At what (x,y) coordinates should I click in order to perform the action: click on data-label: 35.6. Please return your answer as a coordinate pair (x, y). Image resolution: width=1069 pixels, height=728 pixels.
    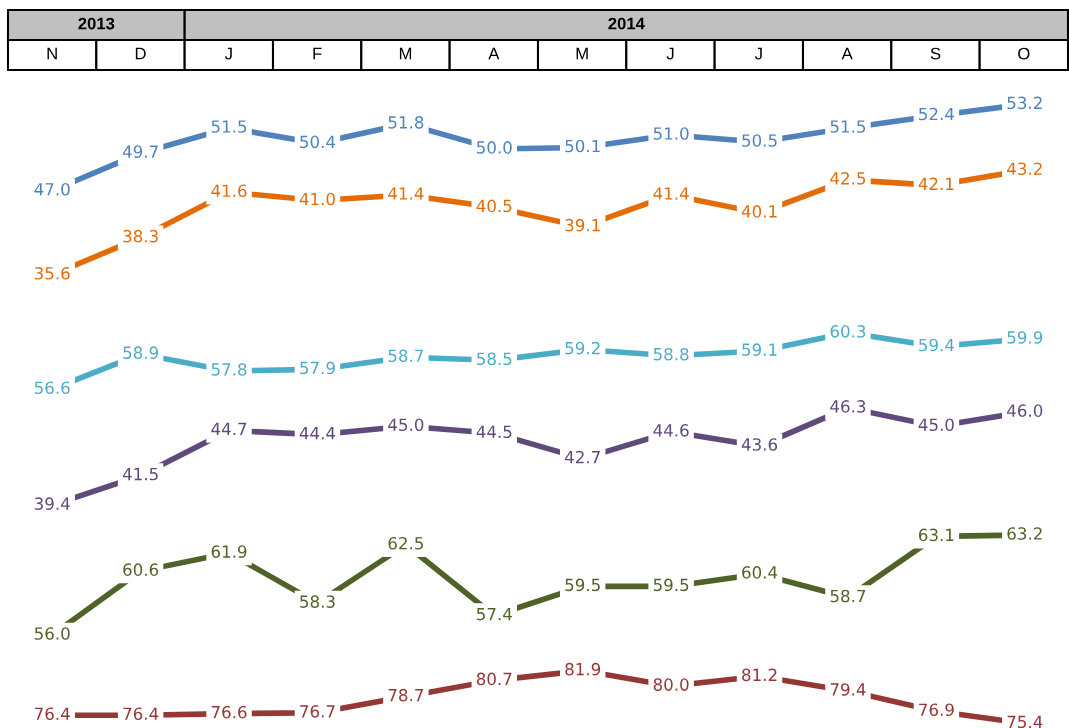
    Looking at the image, I should click on (52, 273).